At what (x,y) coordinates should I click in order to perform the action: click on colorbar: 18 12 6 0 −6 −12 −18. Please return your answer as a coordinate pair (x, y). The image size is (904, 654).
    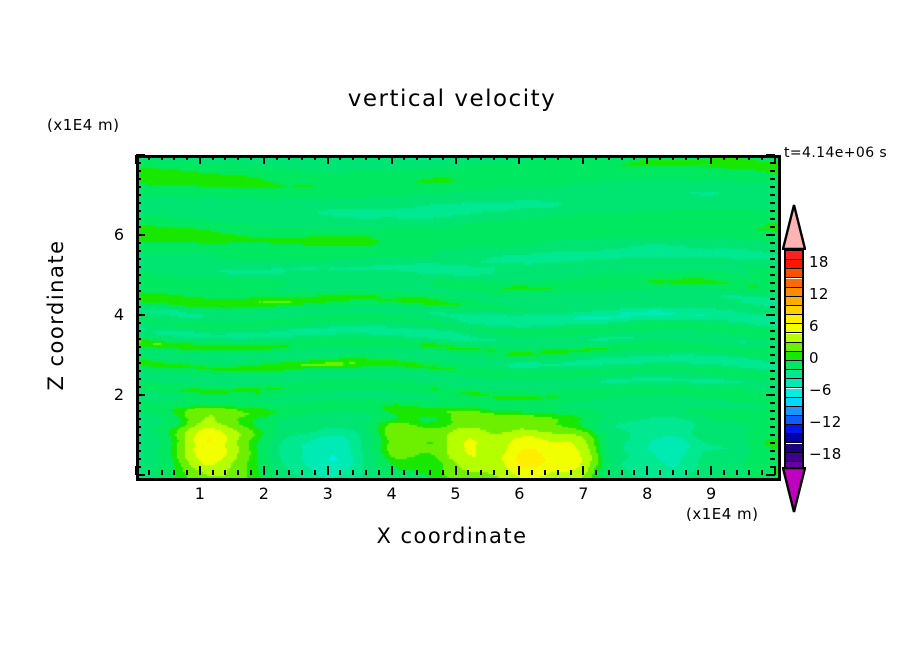
    Looking at the image, I should click on (811, 359).